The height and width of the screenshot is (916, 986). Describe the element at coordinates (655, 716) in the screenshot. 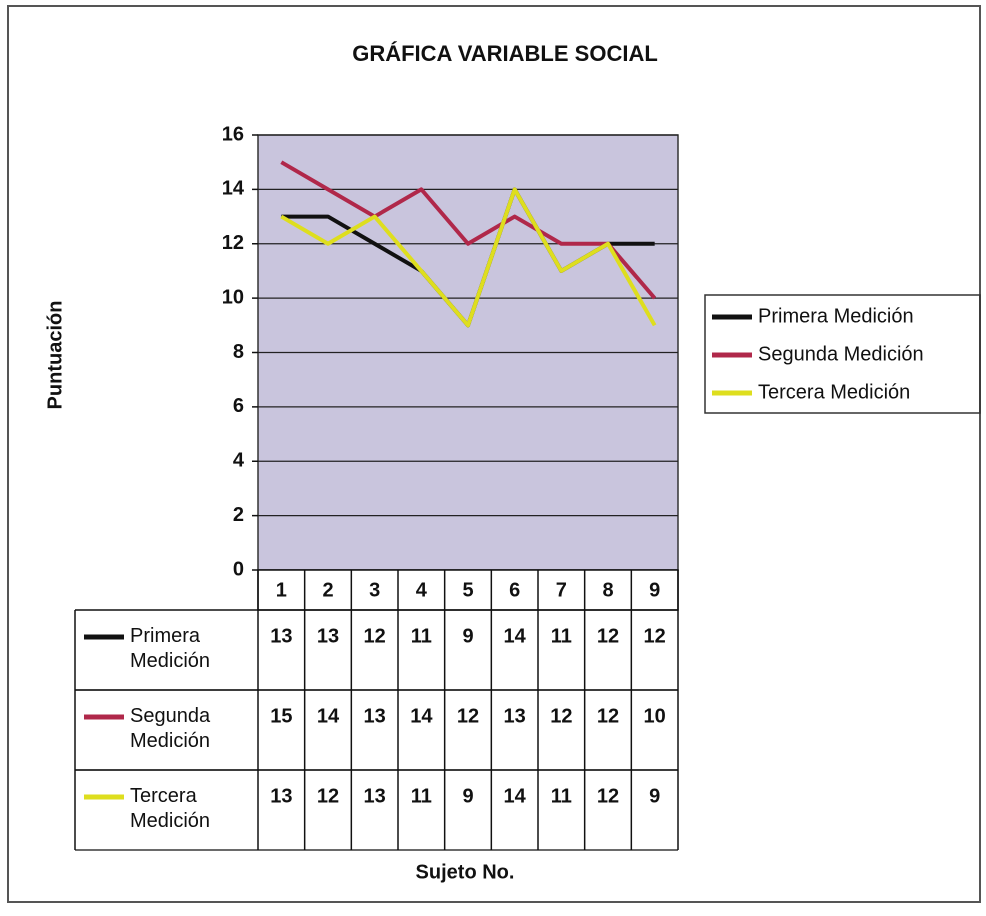

I see `table-cell: 10` at that location.